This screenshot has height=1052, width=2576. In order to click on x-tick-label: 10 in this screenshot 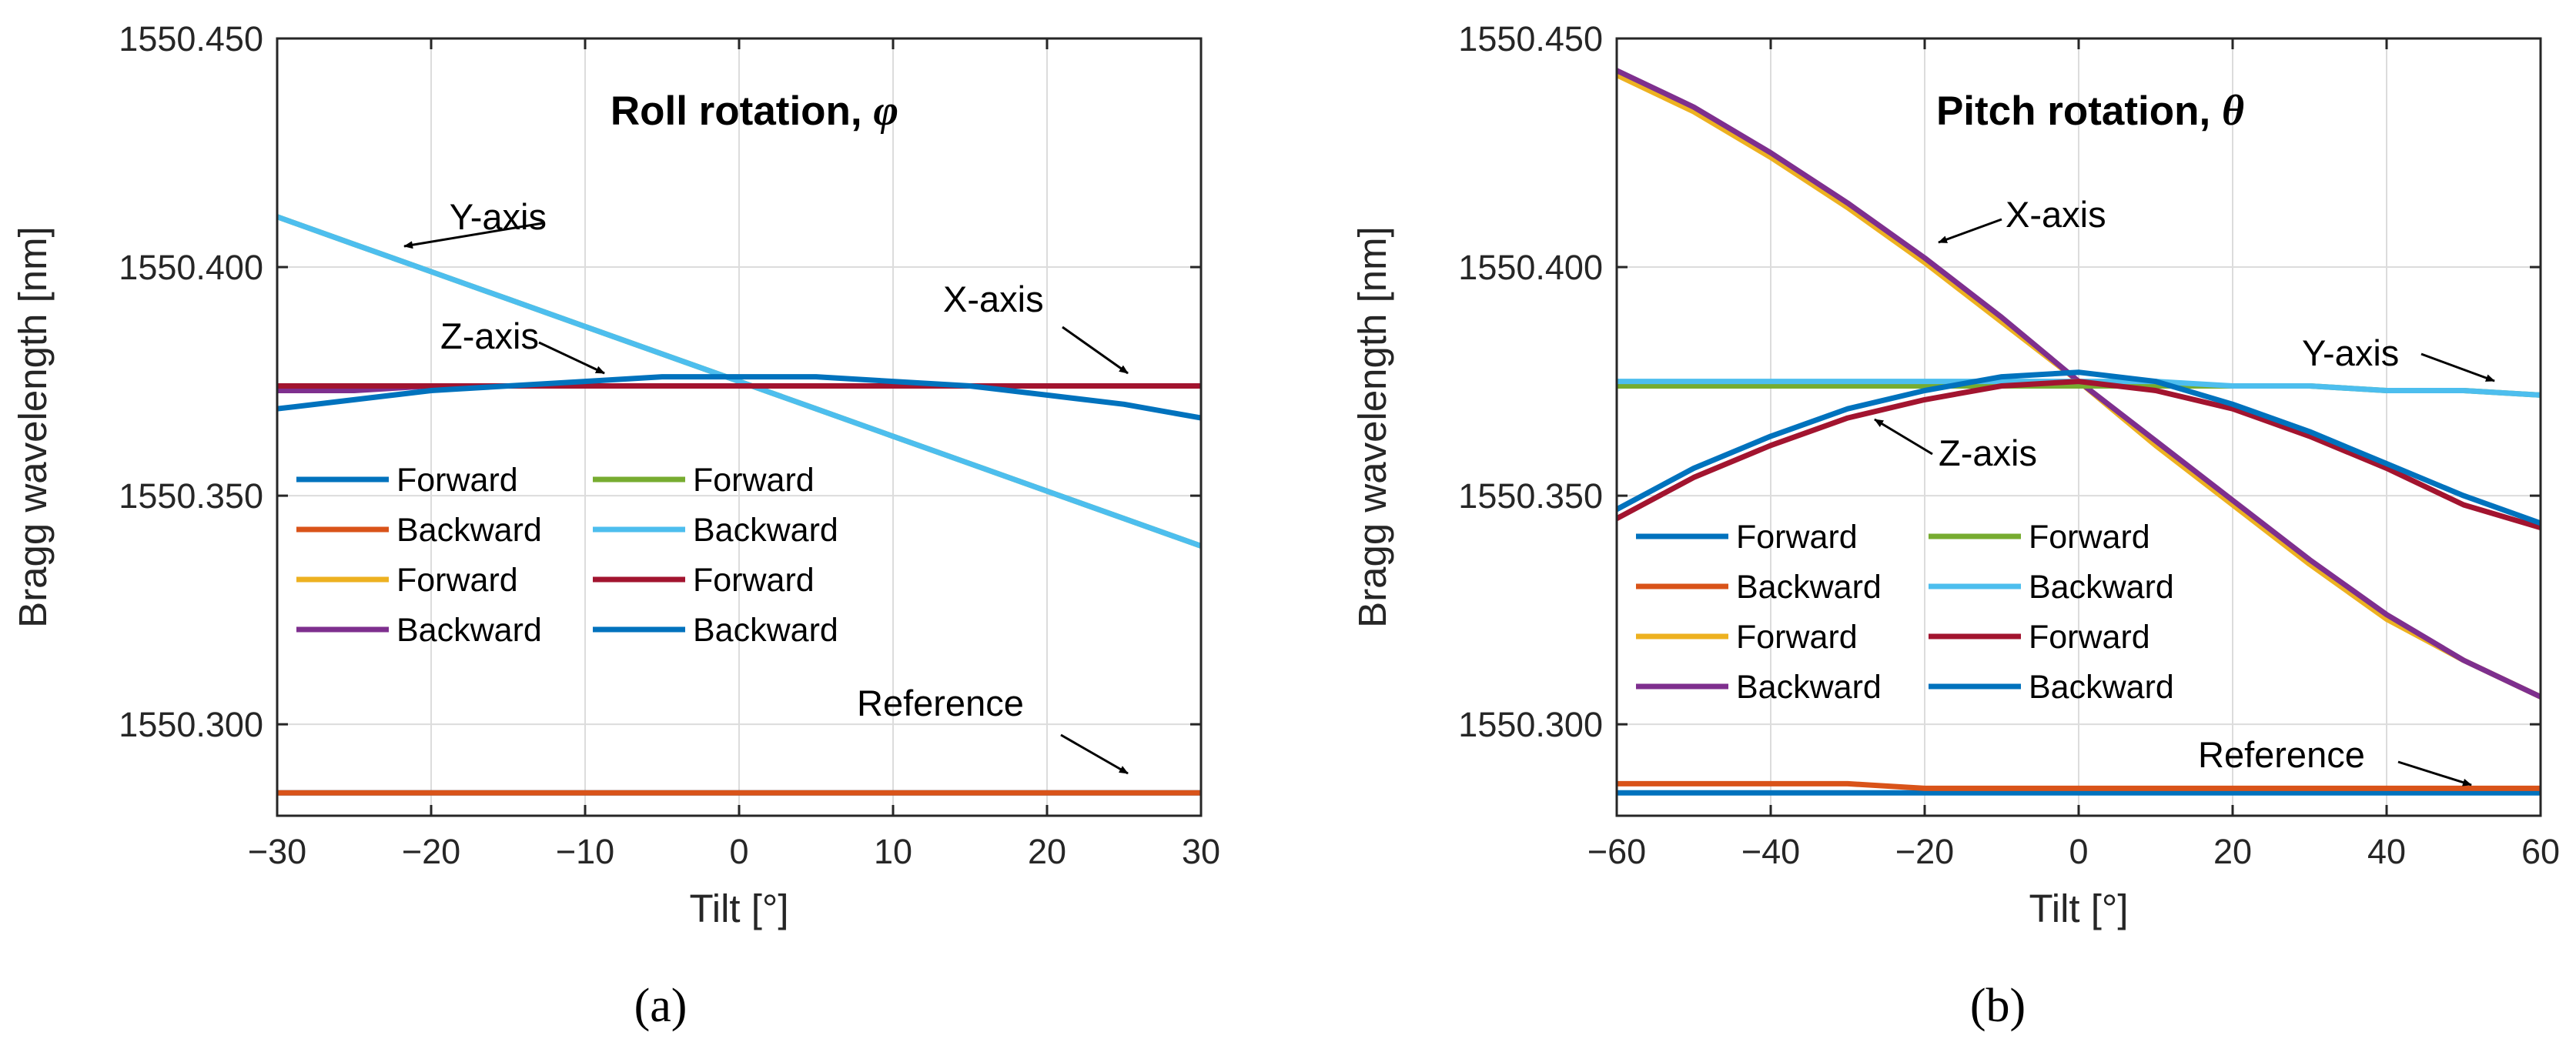, I will do `click(893, 851)`.